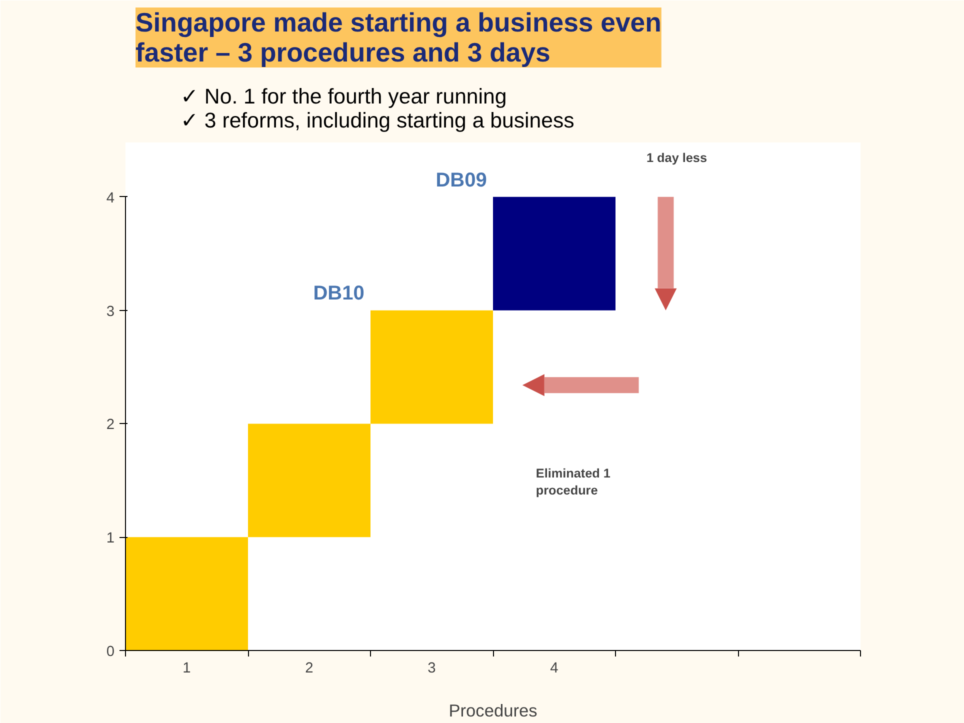 The height and width of the screenshot is (723, 964). Describe the element at coordinates (461, 180) in the screenshot. I see `series-label: DB09` at that location.